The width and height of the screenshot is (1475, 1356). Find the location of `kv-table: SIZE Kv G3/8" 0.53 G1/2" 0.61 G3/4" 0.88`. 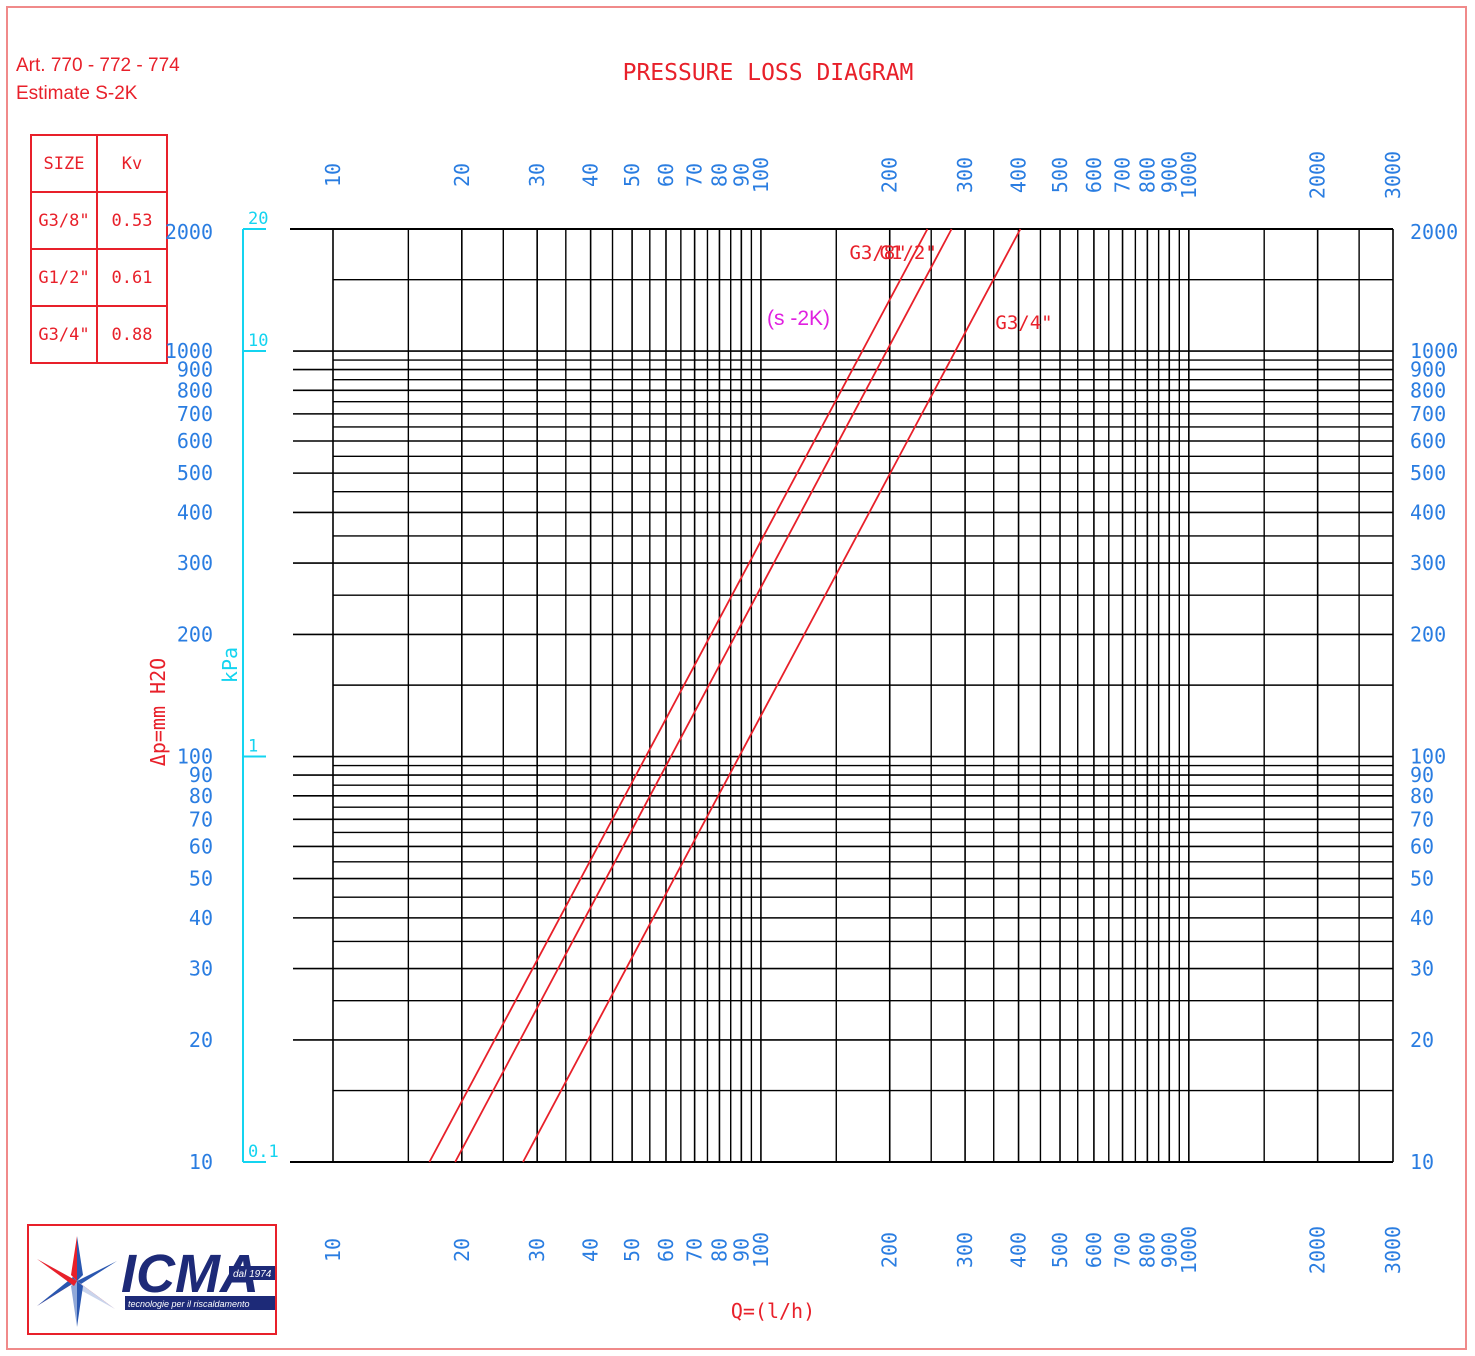

kv-table: SIZE Kv G3/8" 0.53 G1/2" 0.61 G3/4" 0.88 is located at coordinates (99, 249).